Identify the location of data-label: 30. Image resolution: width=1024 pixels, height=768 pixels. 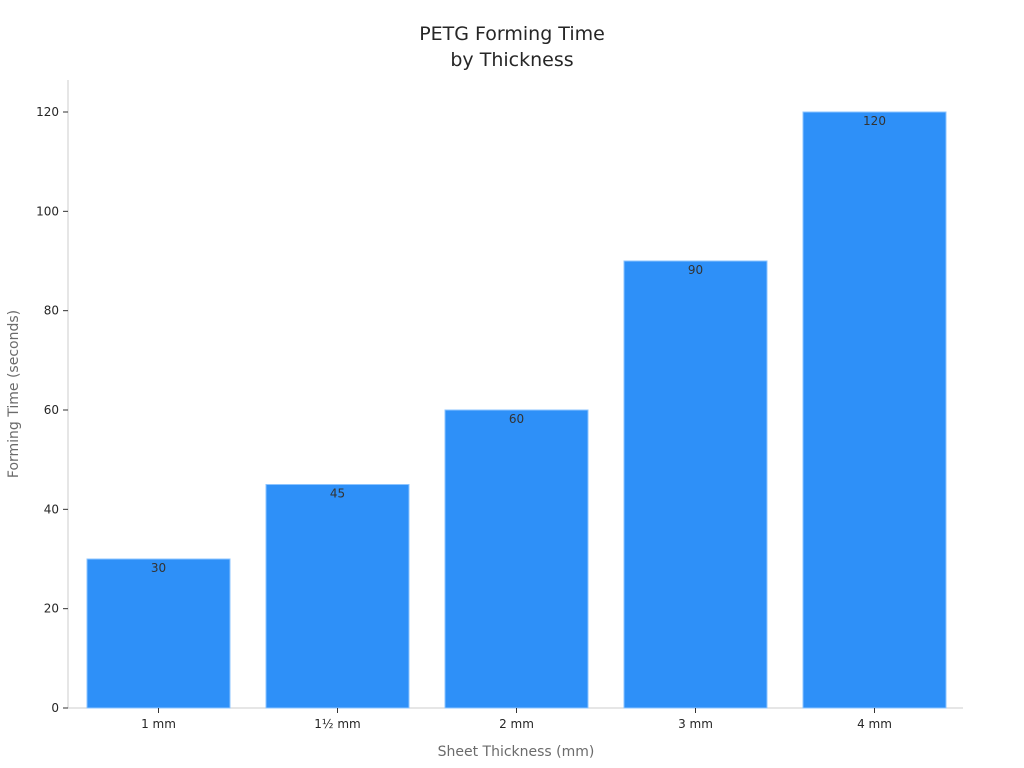
(158, 568).